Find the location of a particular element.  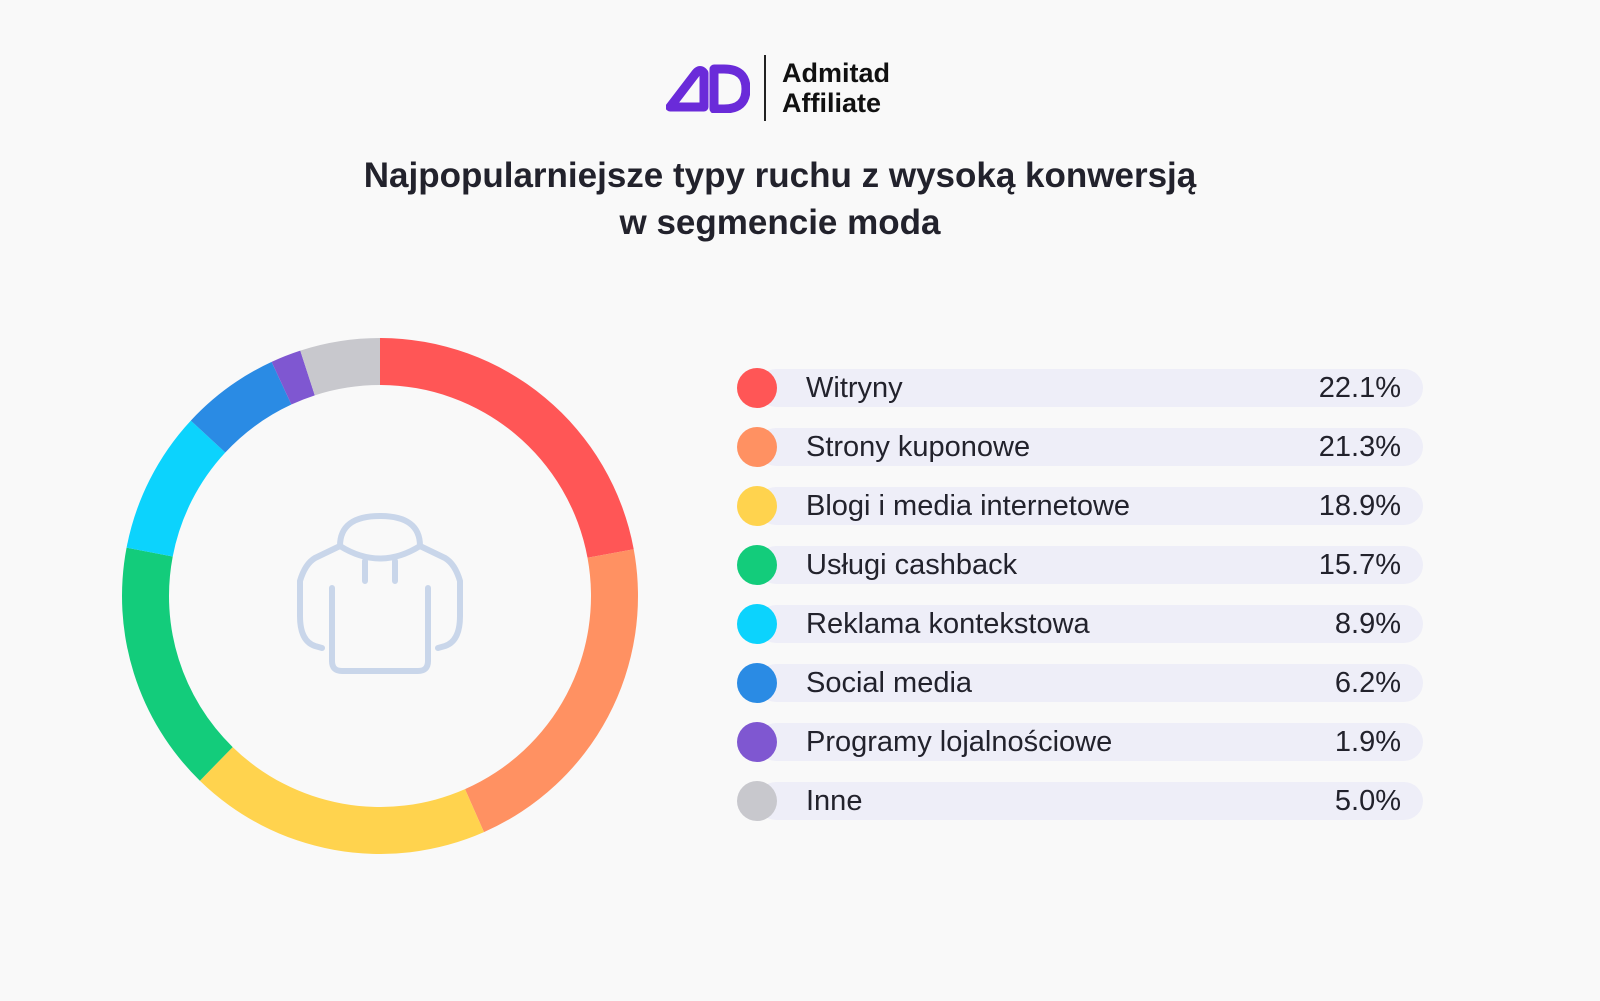

legend-item: Reklama kontekstowa 8.9% is located at coordinates (1080, 624).